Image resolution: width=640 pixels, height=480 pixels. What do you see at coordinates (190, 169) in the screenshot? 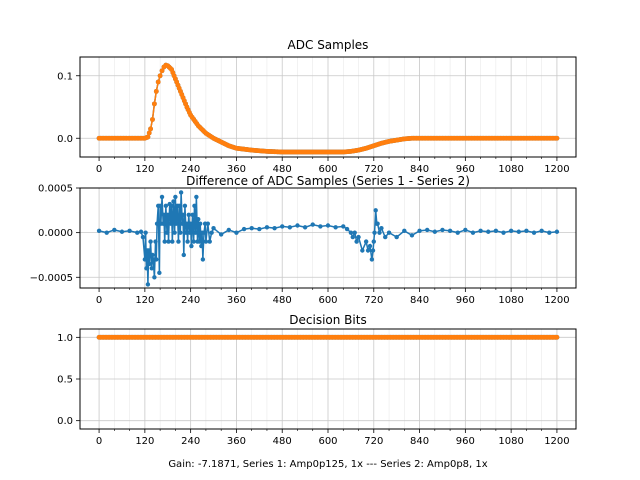
I see `x-tick-label: 240` at bounding box center [190, 169].